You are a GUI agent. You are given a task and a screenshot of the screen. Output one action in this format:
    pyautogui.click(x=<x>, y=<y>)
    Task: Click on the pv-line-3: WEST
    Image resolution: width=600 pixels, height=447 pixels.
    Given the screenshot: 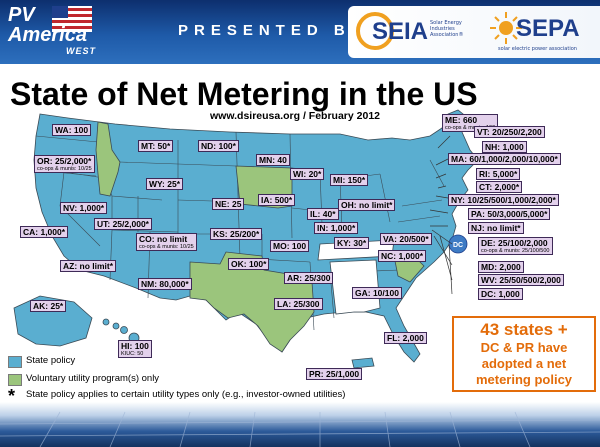 What is the action you would take?
    pyautogui.click(x=81, y=51)
    